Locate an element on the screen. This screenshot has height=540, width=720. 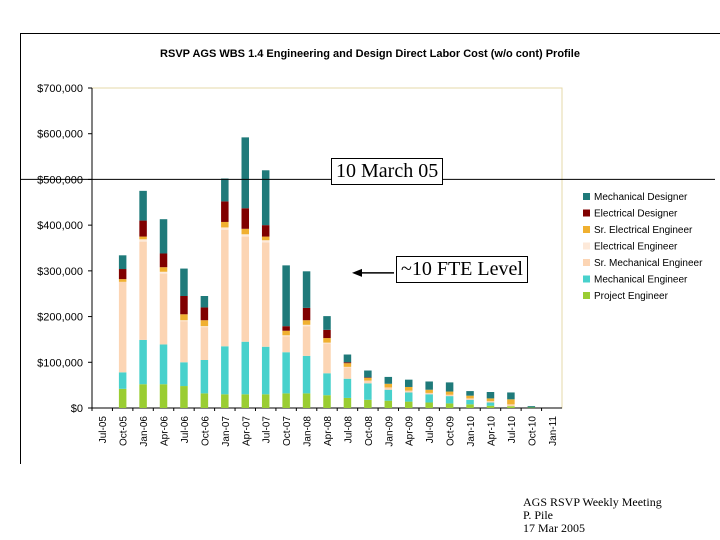
y-tick-label: $300,000 is located at coordinates (60, 272).